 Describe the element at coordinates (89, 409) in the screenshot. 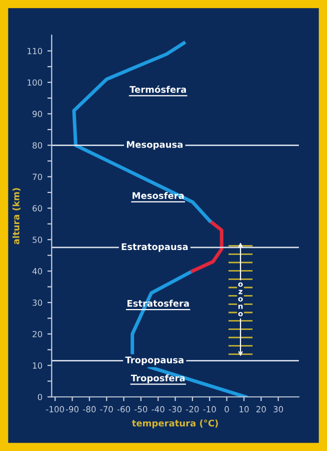

I see `x-tick-label: -80` at that location.